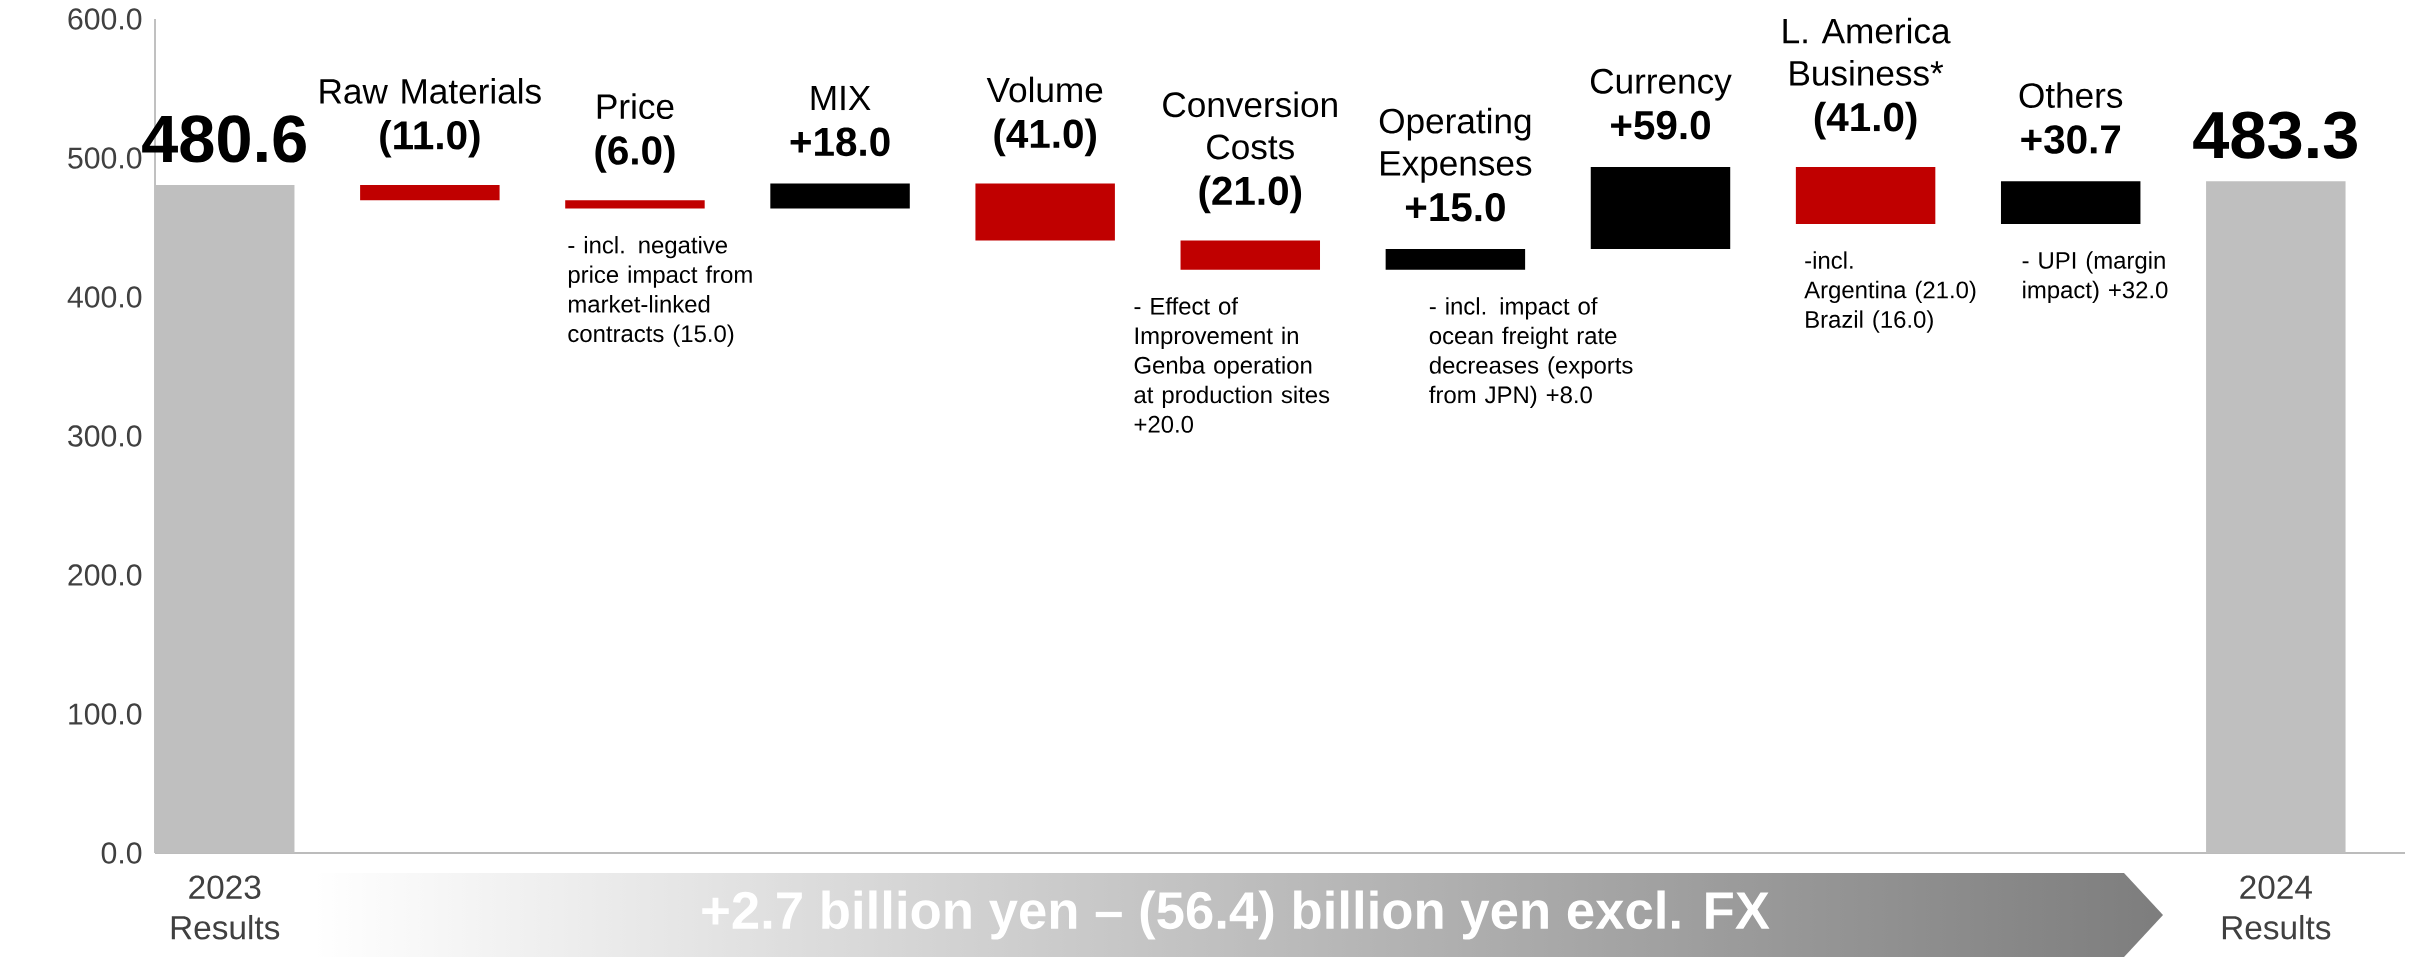  Describe the element at coordinates (635, 154) in the screenshot. I see `data-label: (6.0)` at that location.